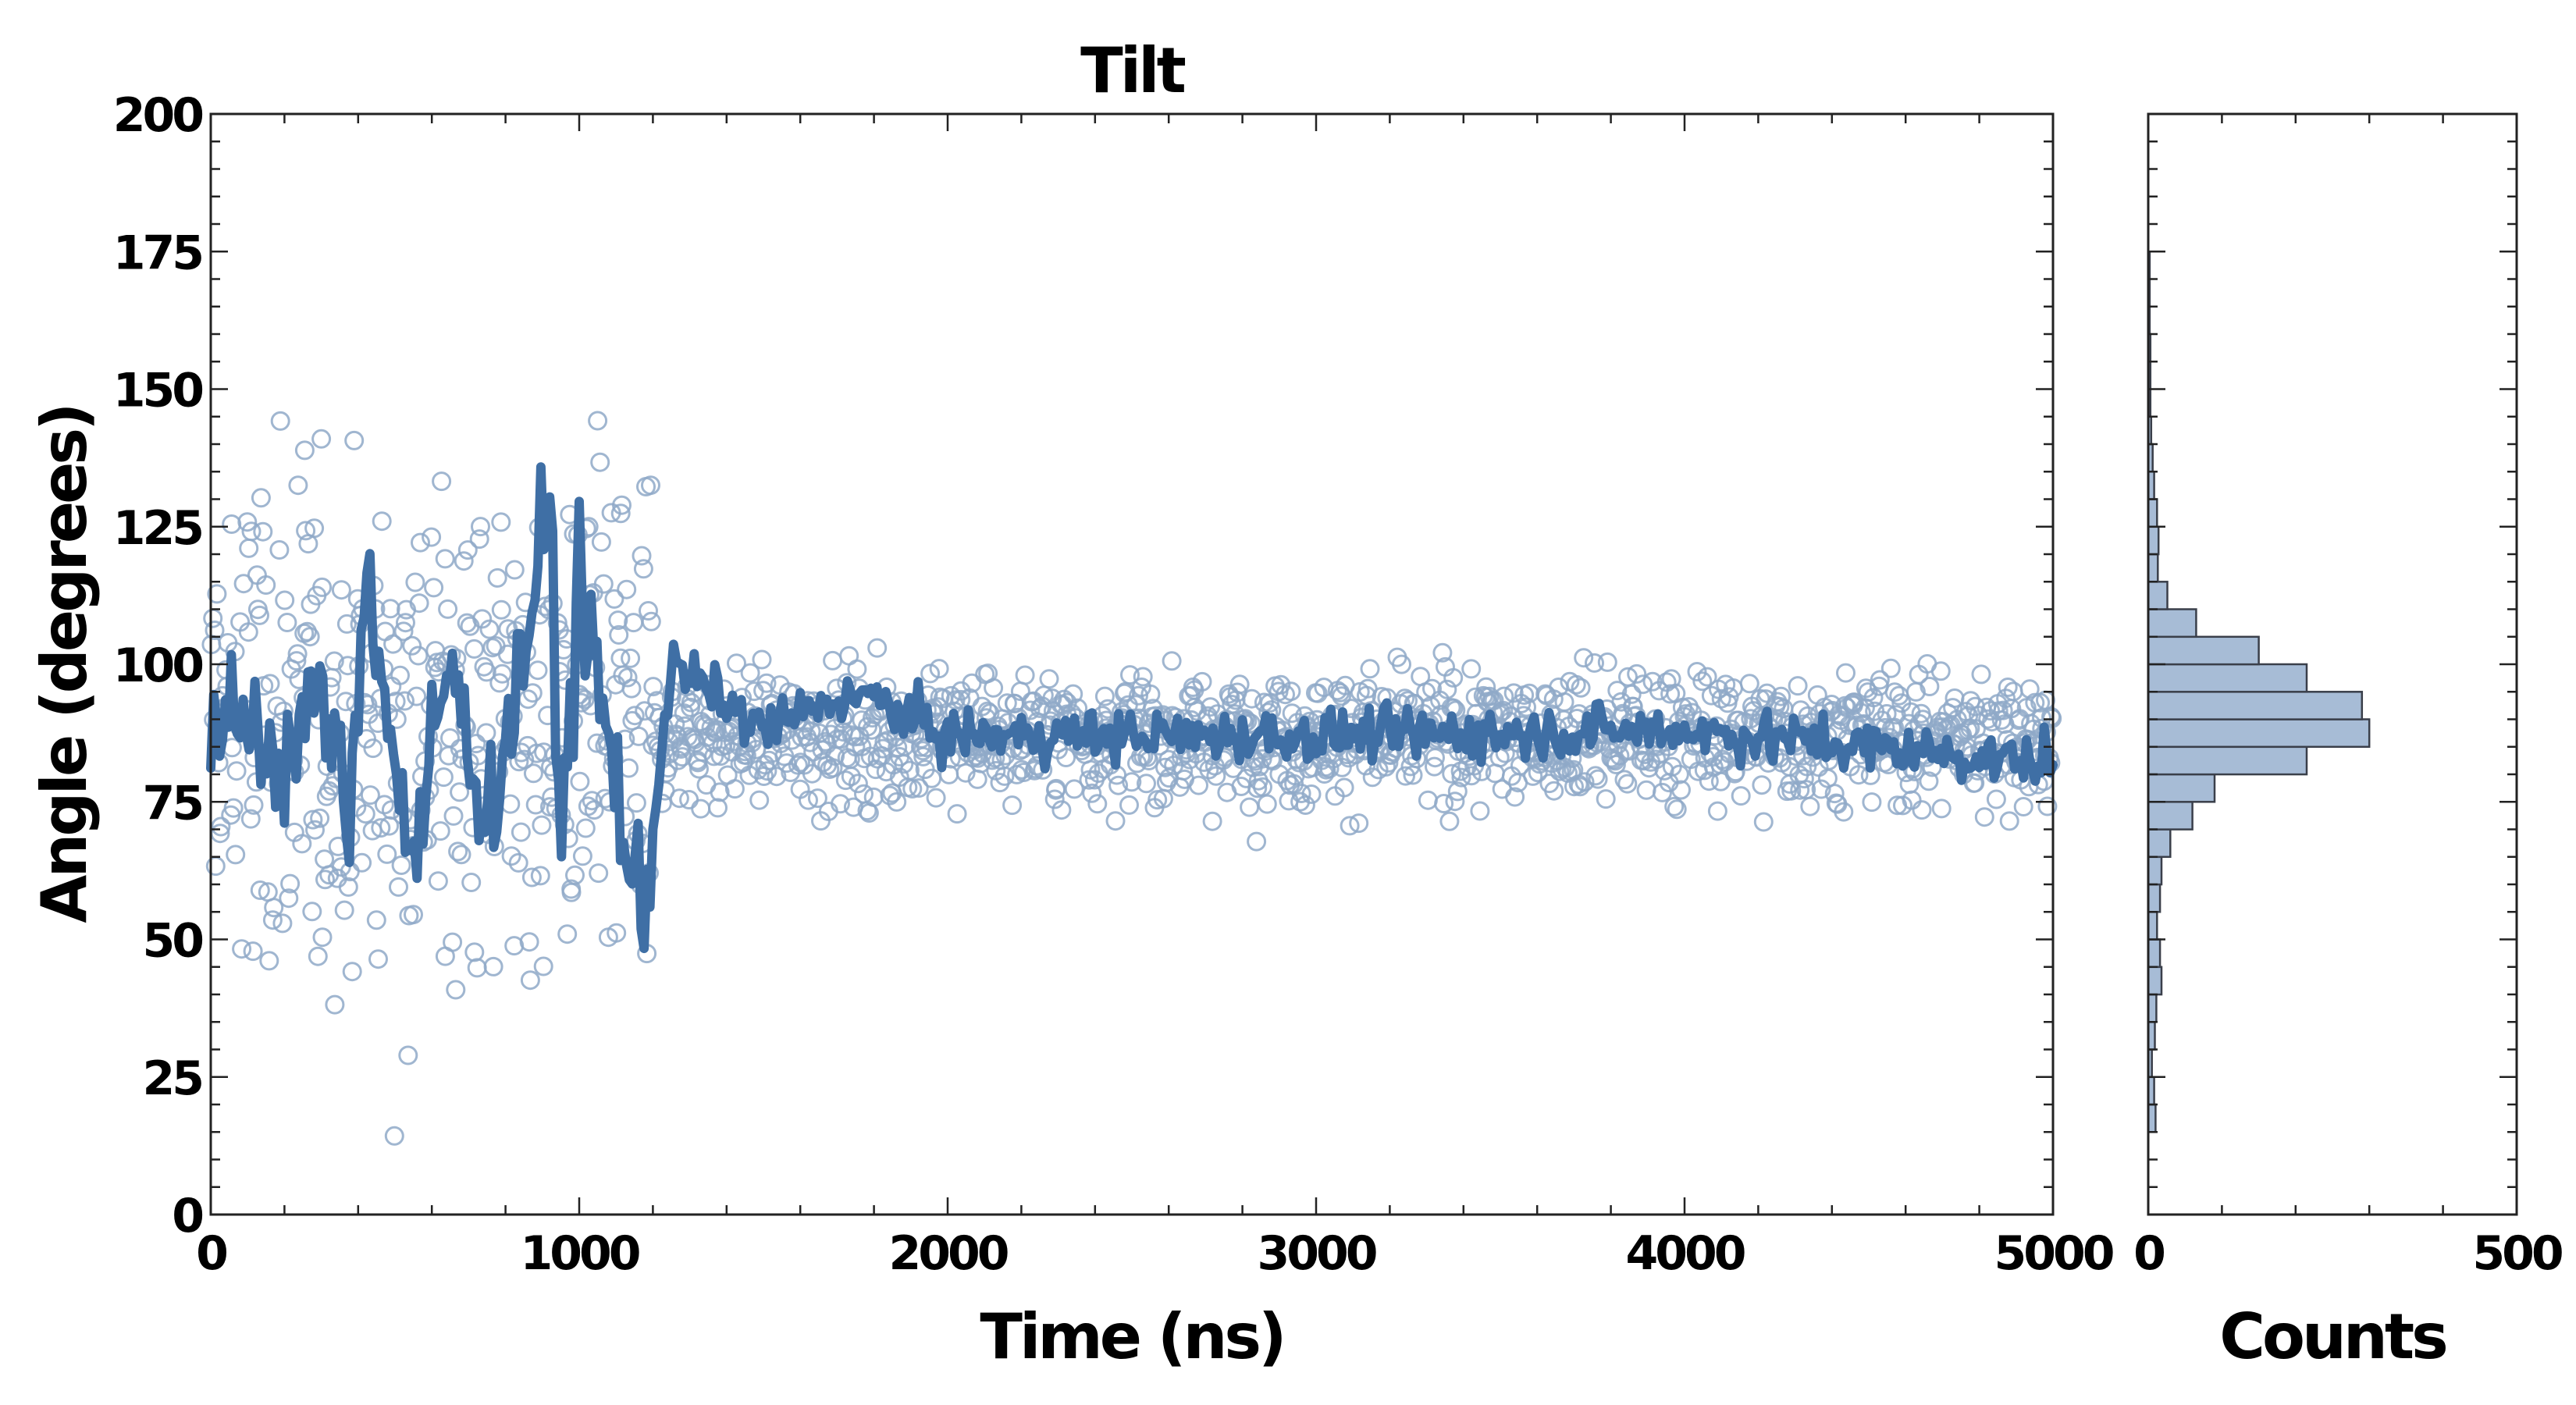 This screenshot has height=1405, width=2576. What do you see at coordinates (1131, 1337) in the screenshot?
I see `x-axis-label: Time (ns)` at bounding box center [1131, 1337].